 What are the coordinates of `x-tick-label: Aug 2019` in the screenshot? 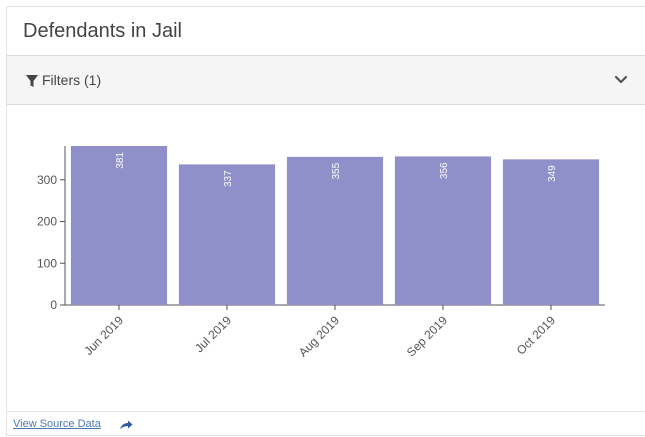 It's located at (319, 336).